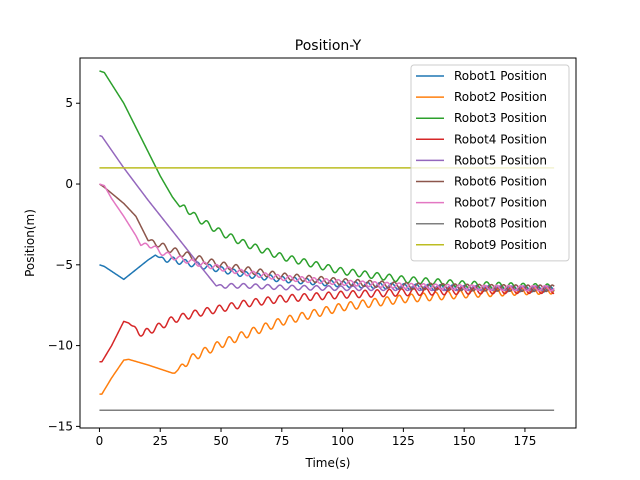 This screenshot has height=480, width=640. I want to click on x-tick-label: 150, so click(464, 441).